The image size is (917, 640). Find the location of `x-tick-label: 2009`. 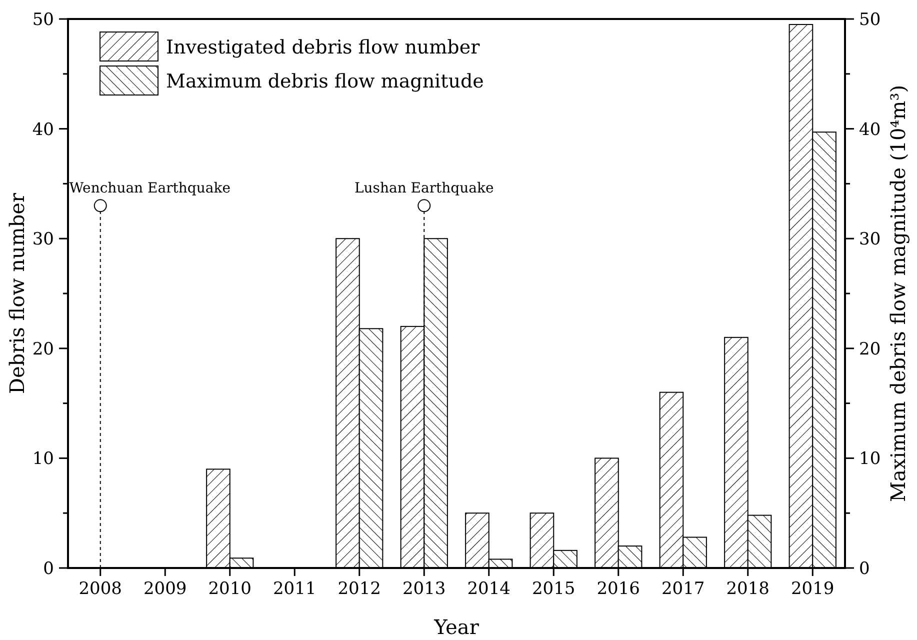

x-tick-label: 2009 is located at coordinates (165, 589).